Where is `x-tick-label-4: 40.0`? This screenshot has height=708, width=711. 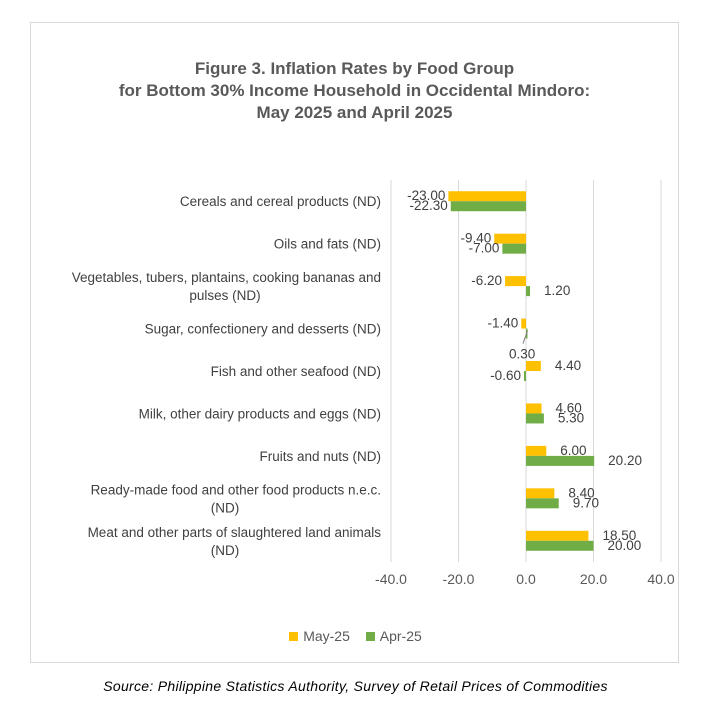 x-tick-label-4: 40.0 is located at coordinates (660, 579).